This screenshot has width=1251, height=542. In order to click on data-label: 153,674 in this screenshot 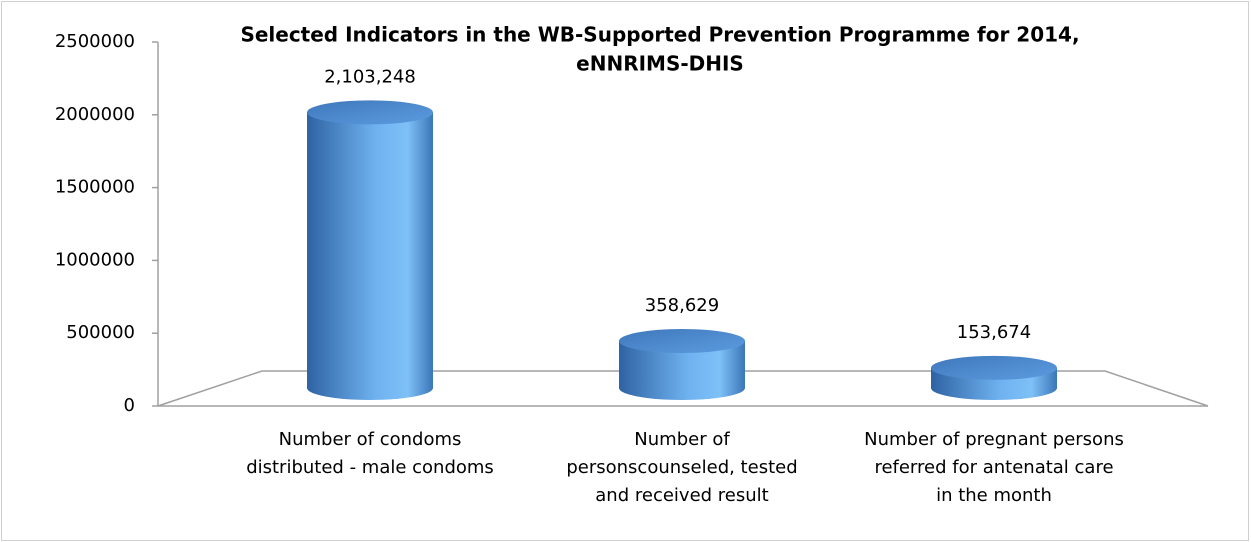, I will do `click(994, 332)`.